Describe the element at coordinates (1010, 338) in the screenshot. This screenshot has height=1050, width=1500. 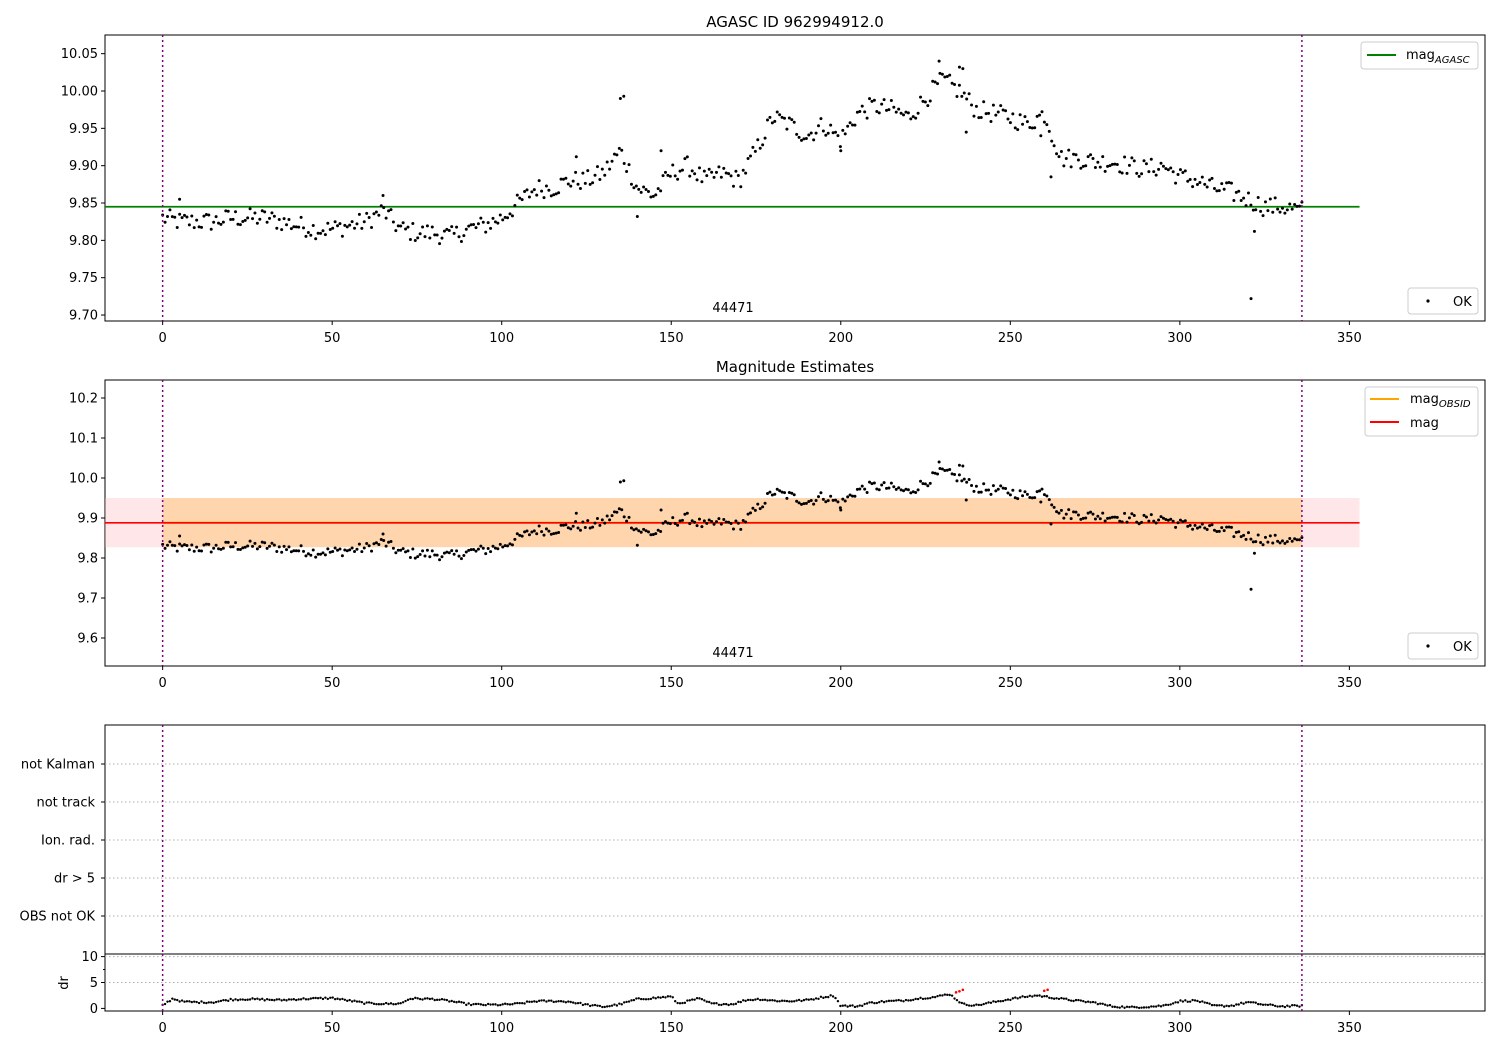
I see `agasc-xtick-label: 250` at that location.